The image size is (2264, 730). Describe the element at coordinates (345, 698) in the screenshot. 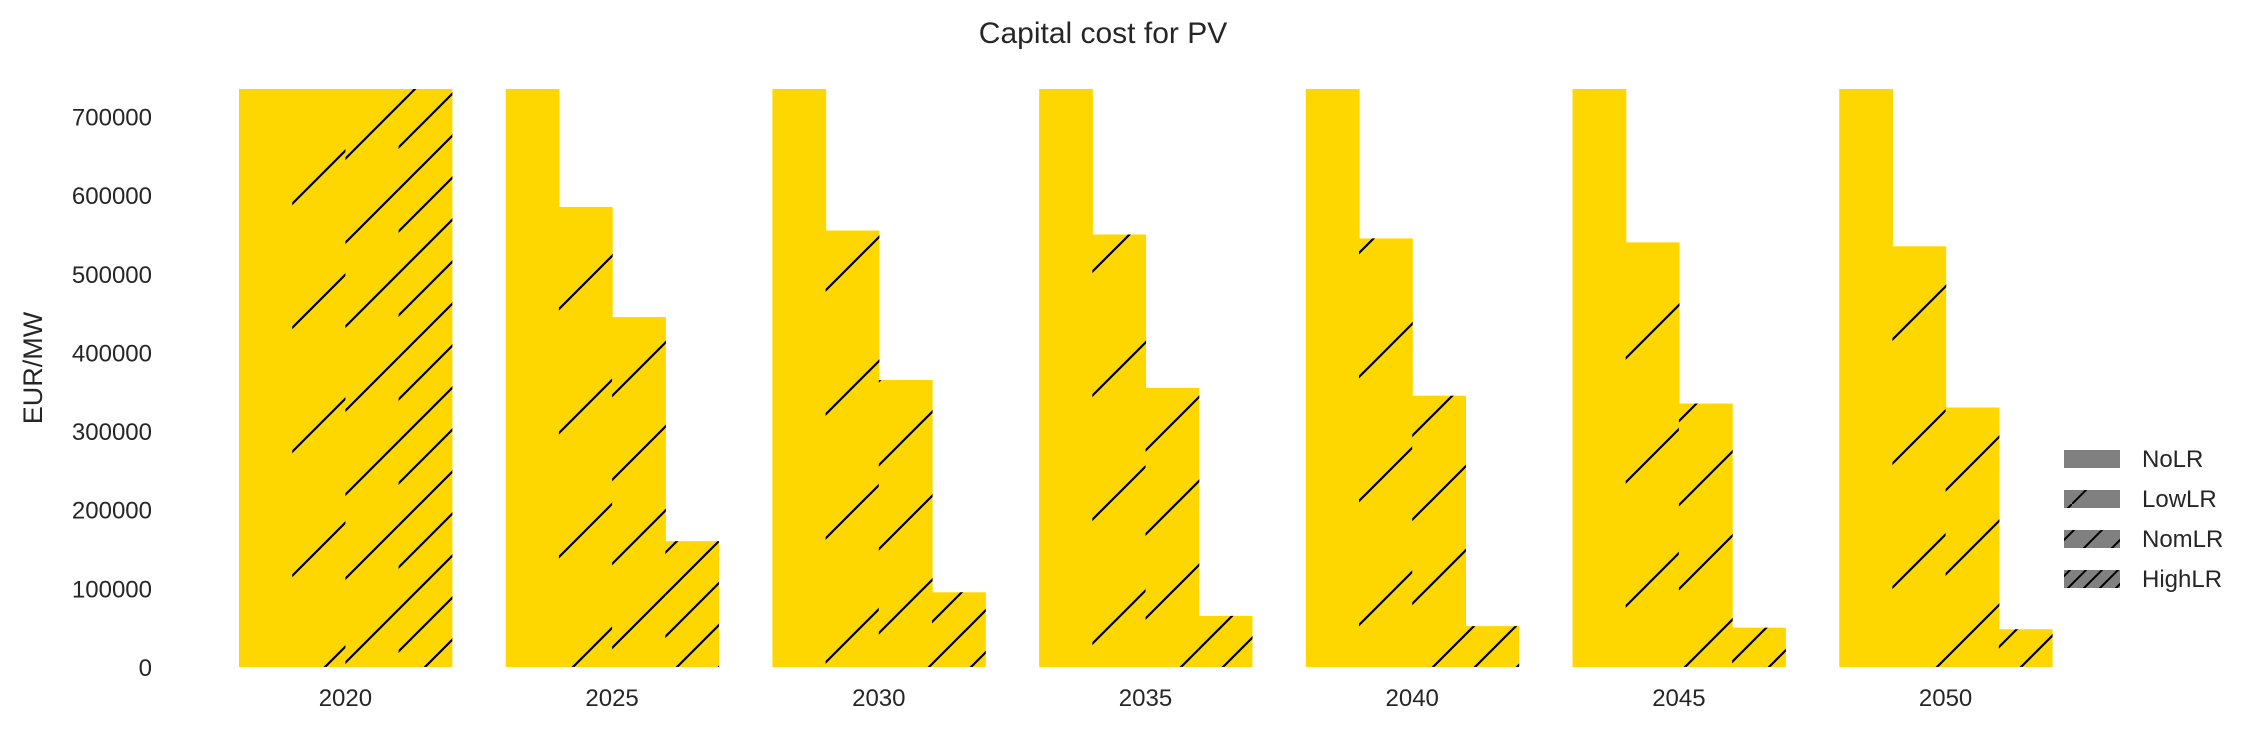

I see `x-tick-label: 2020` at that location.